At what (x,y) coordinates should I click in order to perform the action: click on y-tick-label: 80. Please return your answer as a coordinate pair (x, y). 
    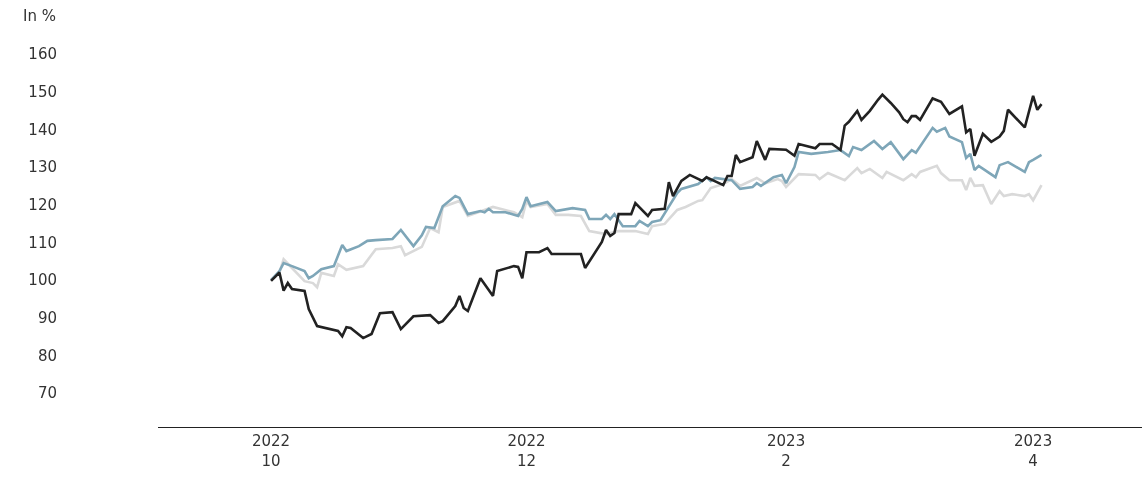
    Looking at the image, I should click on (47, 355).